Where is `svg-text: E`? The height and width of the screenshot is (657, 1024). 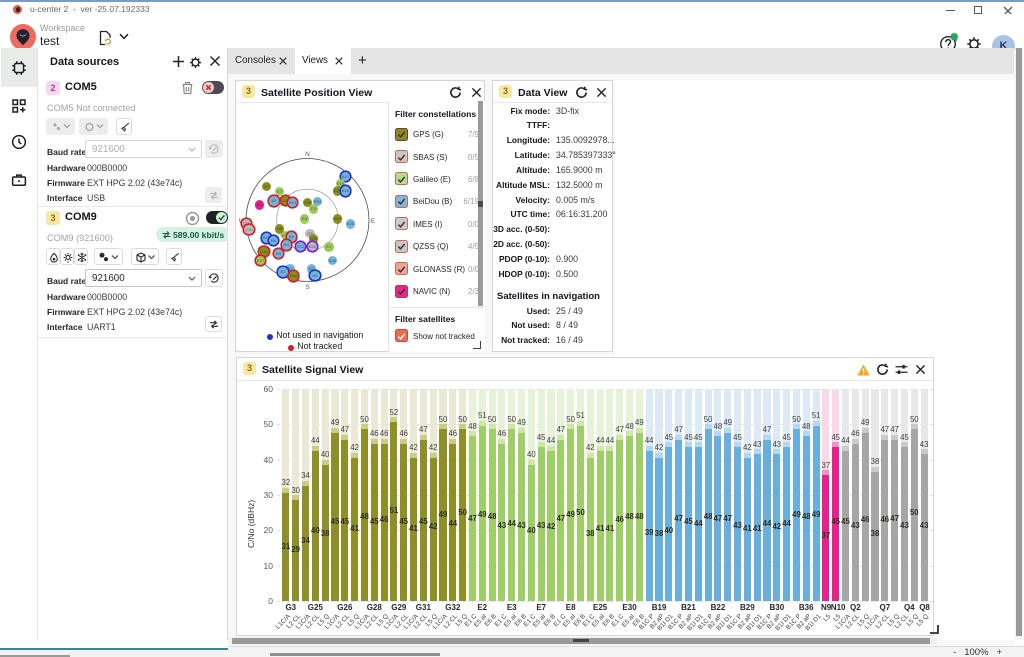 svg-text: E is located at coordinates (373, 221).